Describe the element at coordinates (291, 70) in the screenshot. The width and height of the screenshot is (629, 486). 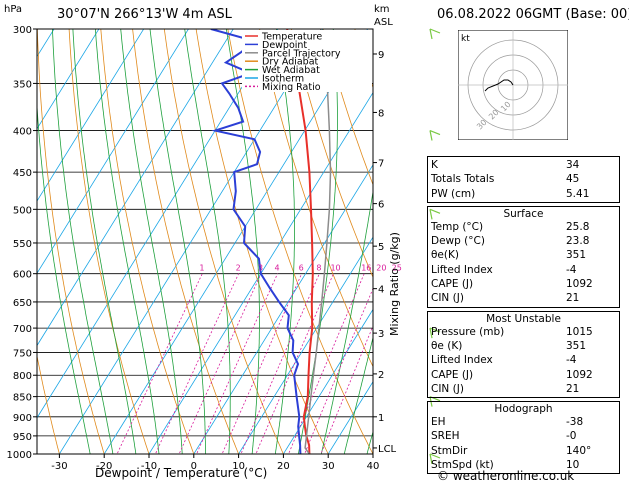
I see `legend-label: Wet Adiabat` at that location.